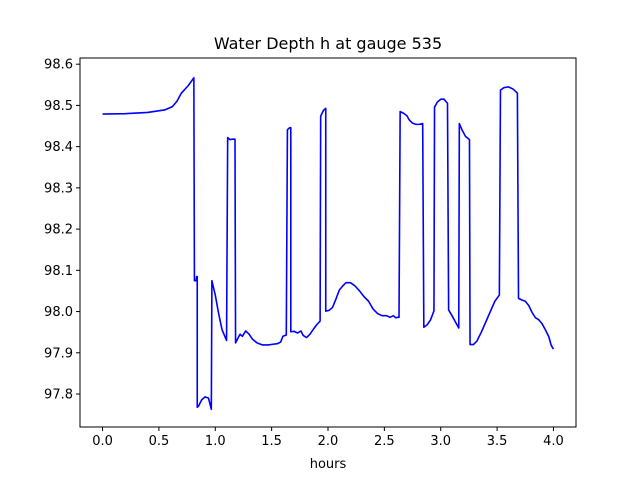 The image size is (640, 480). What do you see at coordinates (58, 312) in the screenshot?
I see `y-tick-label: 98.0` at bounding box center [58, 312].